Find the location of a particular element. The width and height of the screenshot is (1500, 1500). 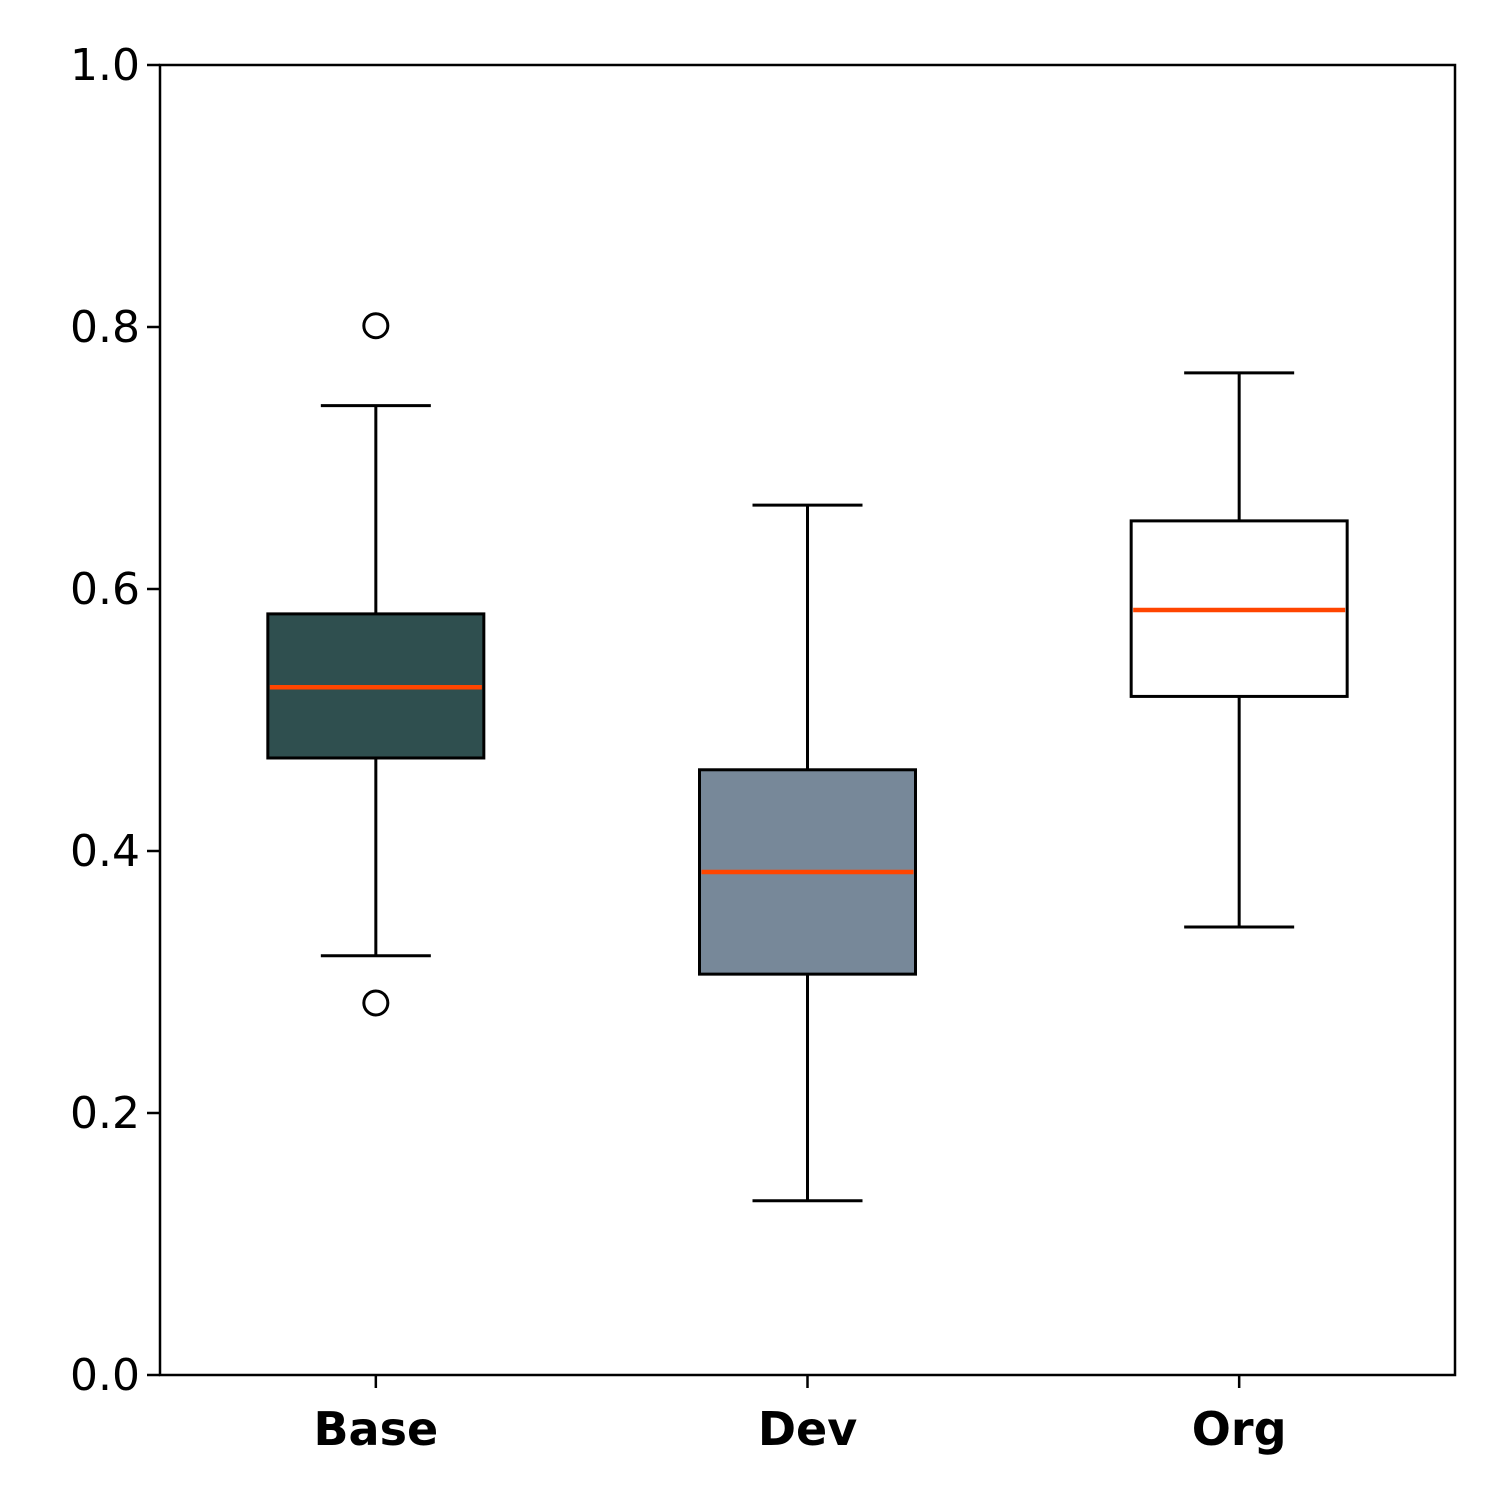

x-axis: Base Dev Org is located at coordinates (800, 1415).